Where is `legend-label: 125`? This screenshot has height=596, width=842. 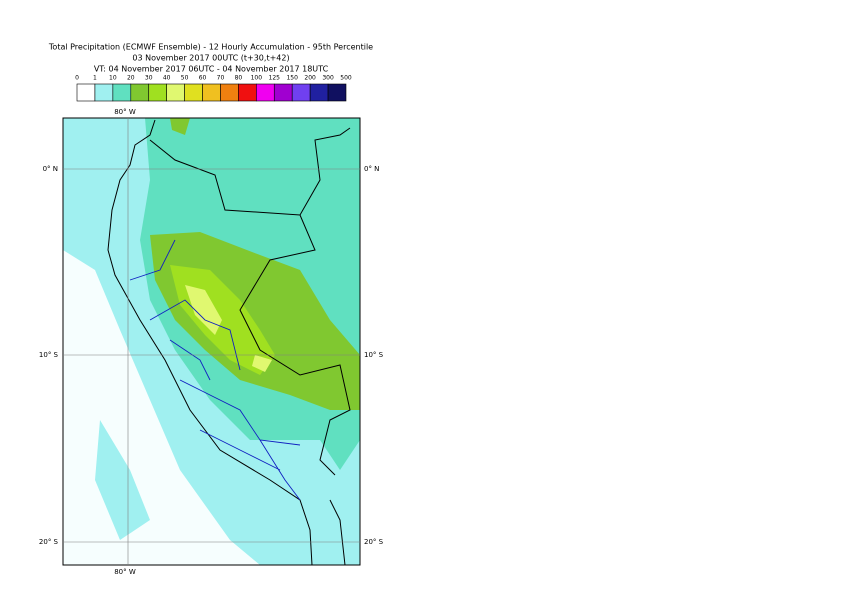
legend-label: 125 is located at coordinates (275, 78).